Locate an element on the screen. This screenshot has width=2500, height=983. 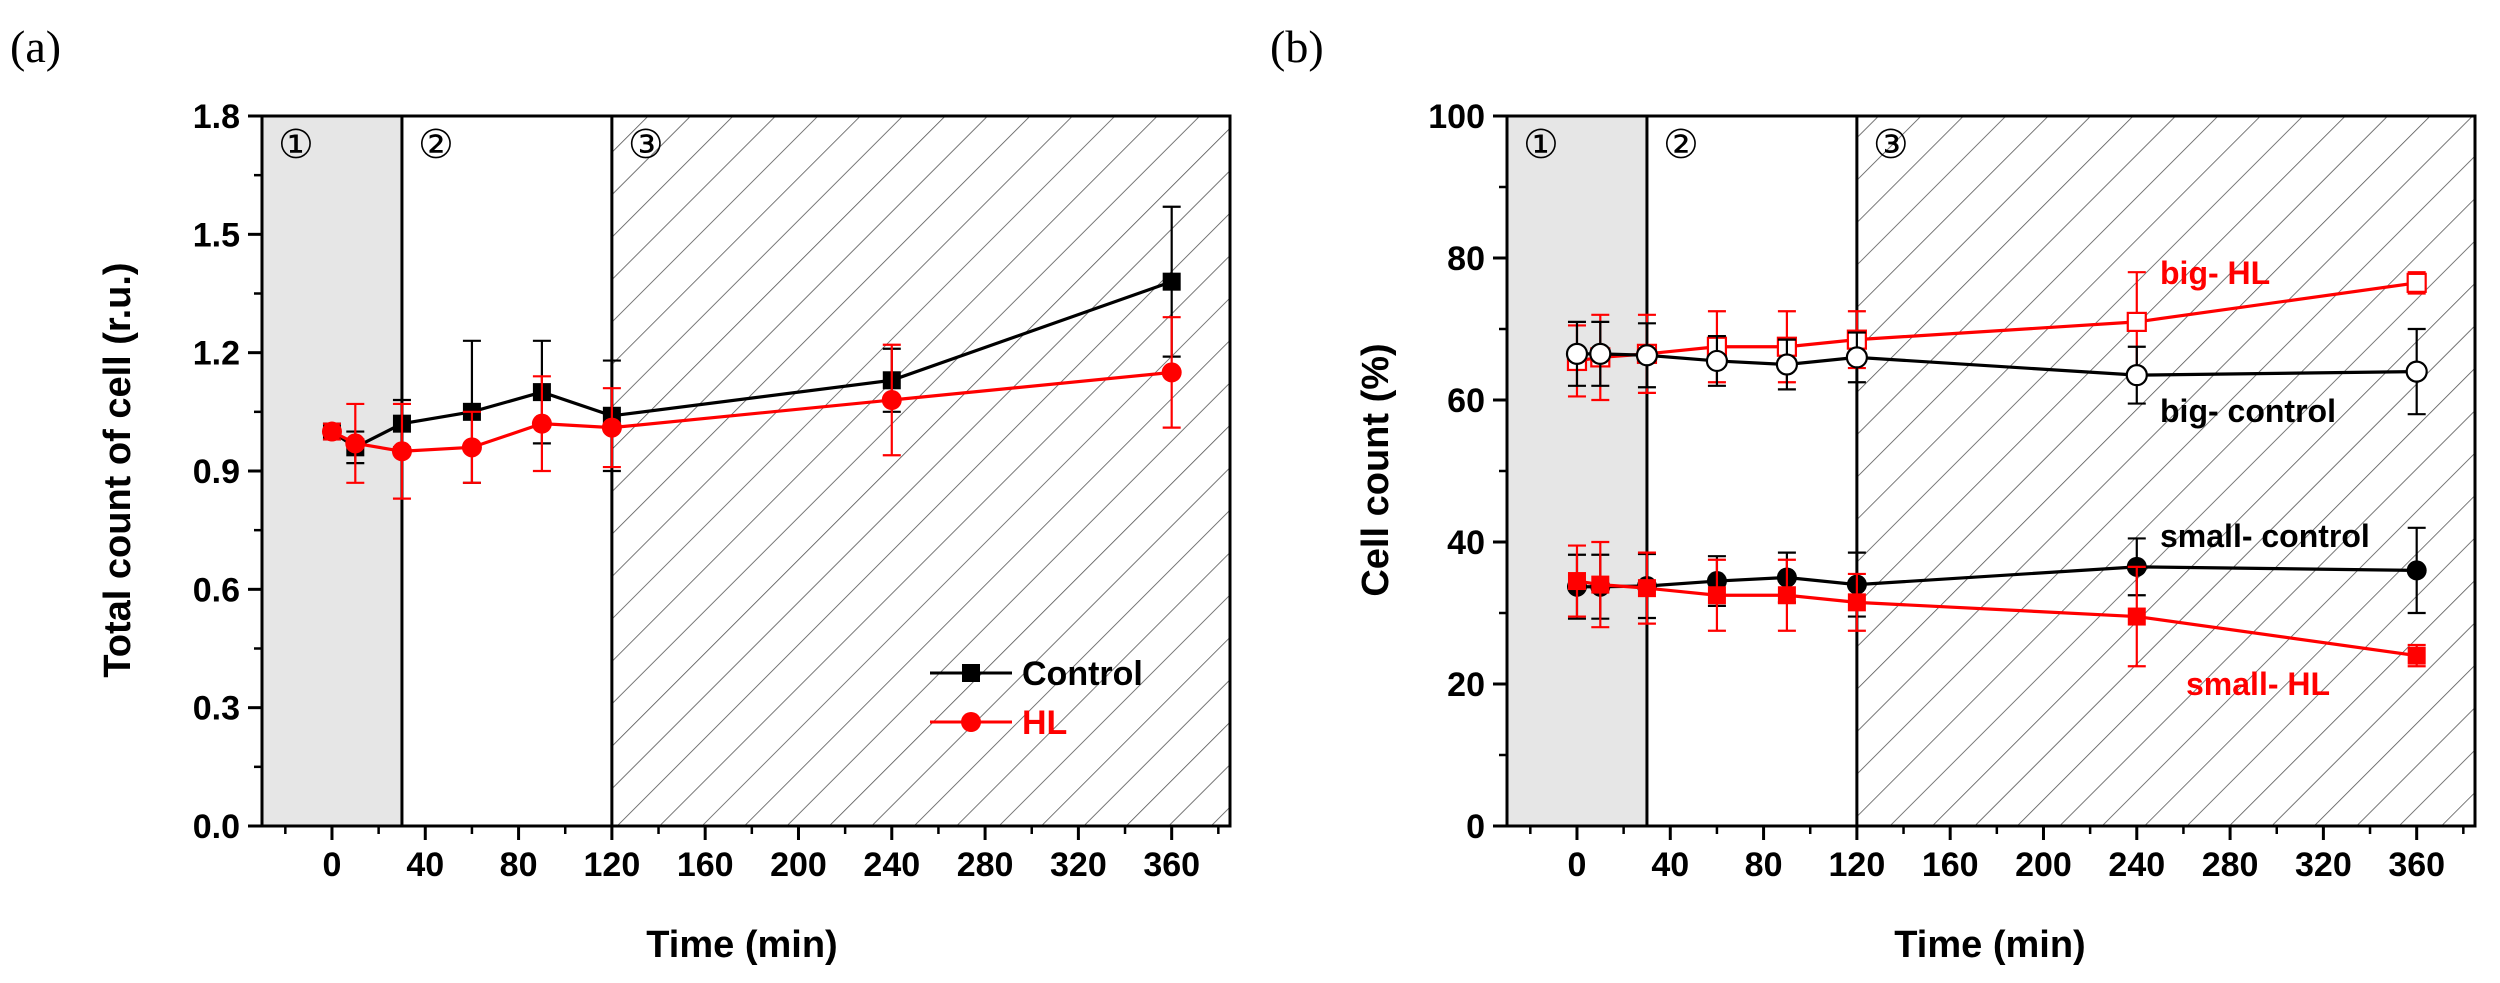
x-axis-title-b: Time (min) is located at coordinates (1989, 945).